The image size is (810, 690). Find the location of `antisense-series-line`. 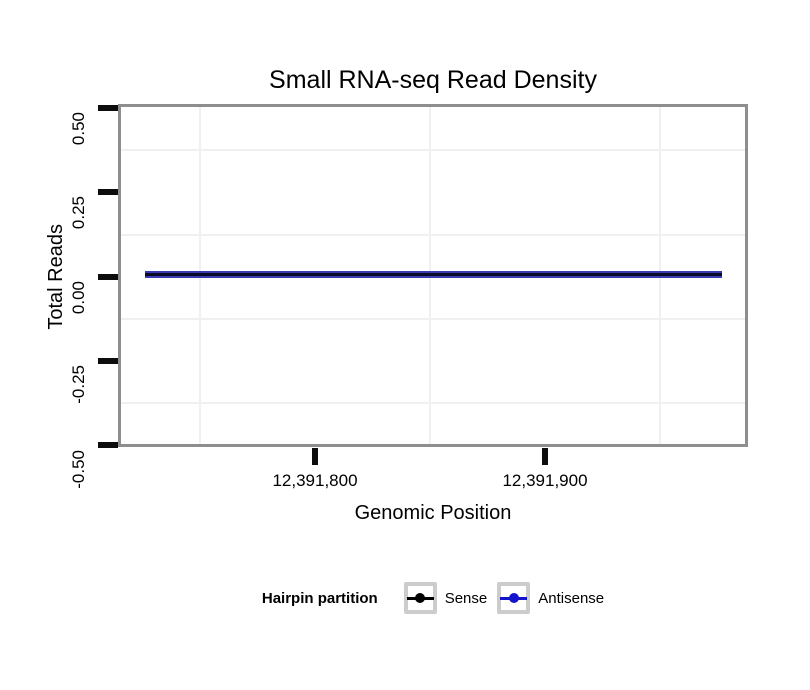

antisense-series-line is located at coordinates (433, 274).